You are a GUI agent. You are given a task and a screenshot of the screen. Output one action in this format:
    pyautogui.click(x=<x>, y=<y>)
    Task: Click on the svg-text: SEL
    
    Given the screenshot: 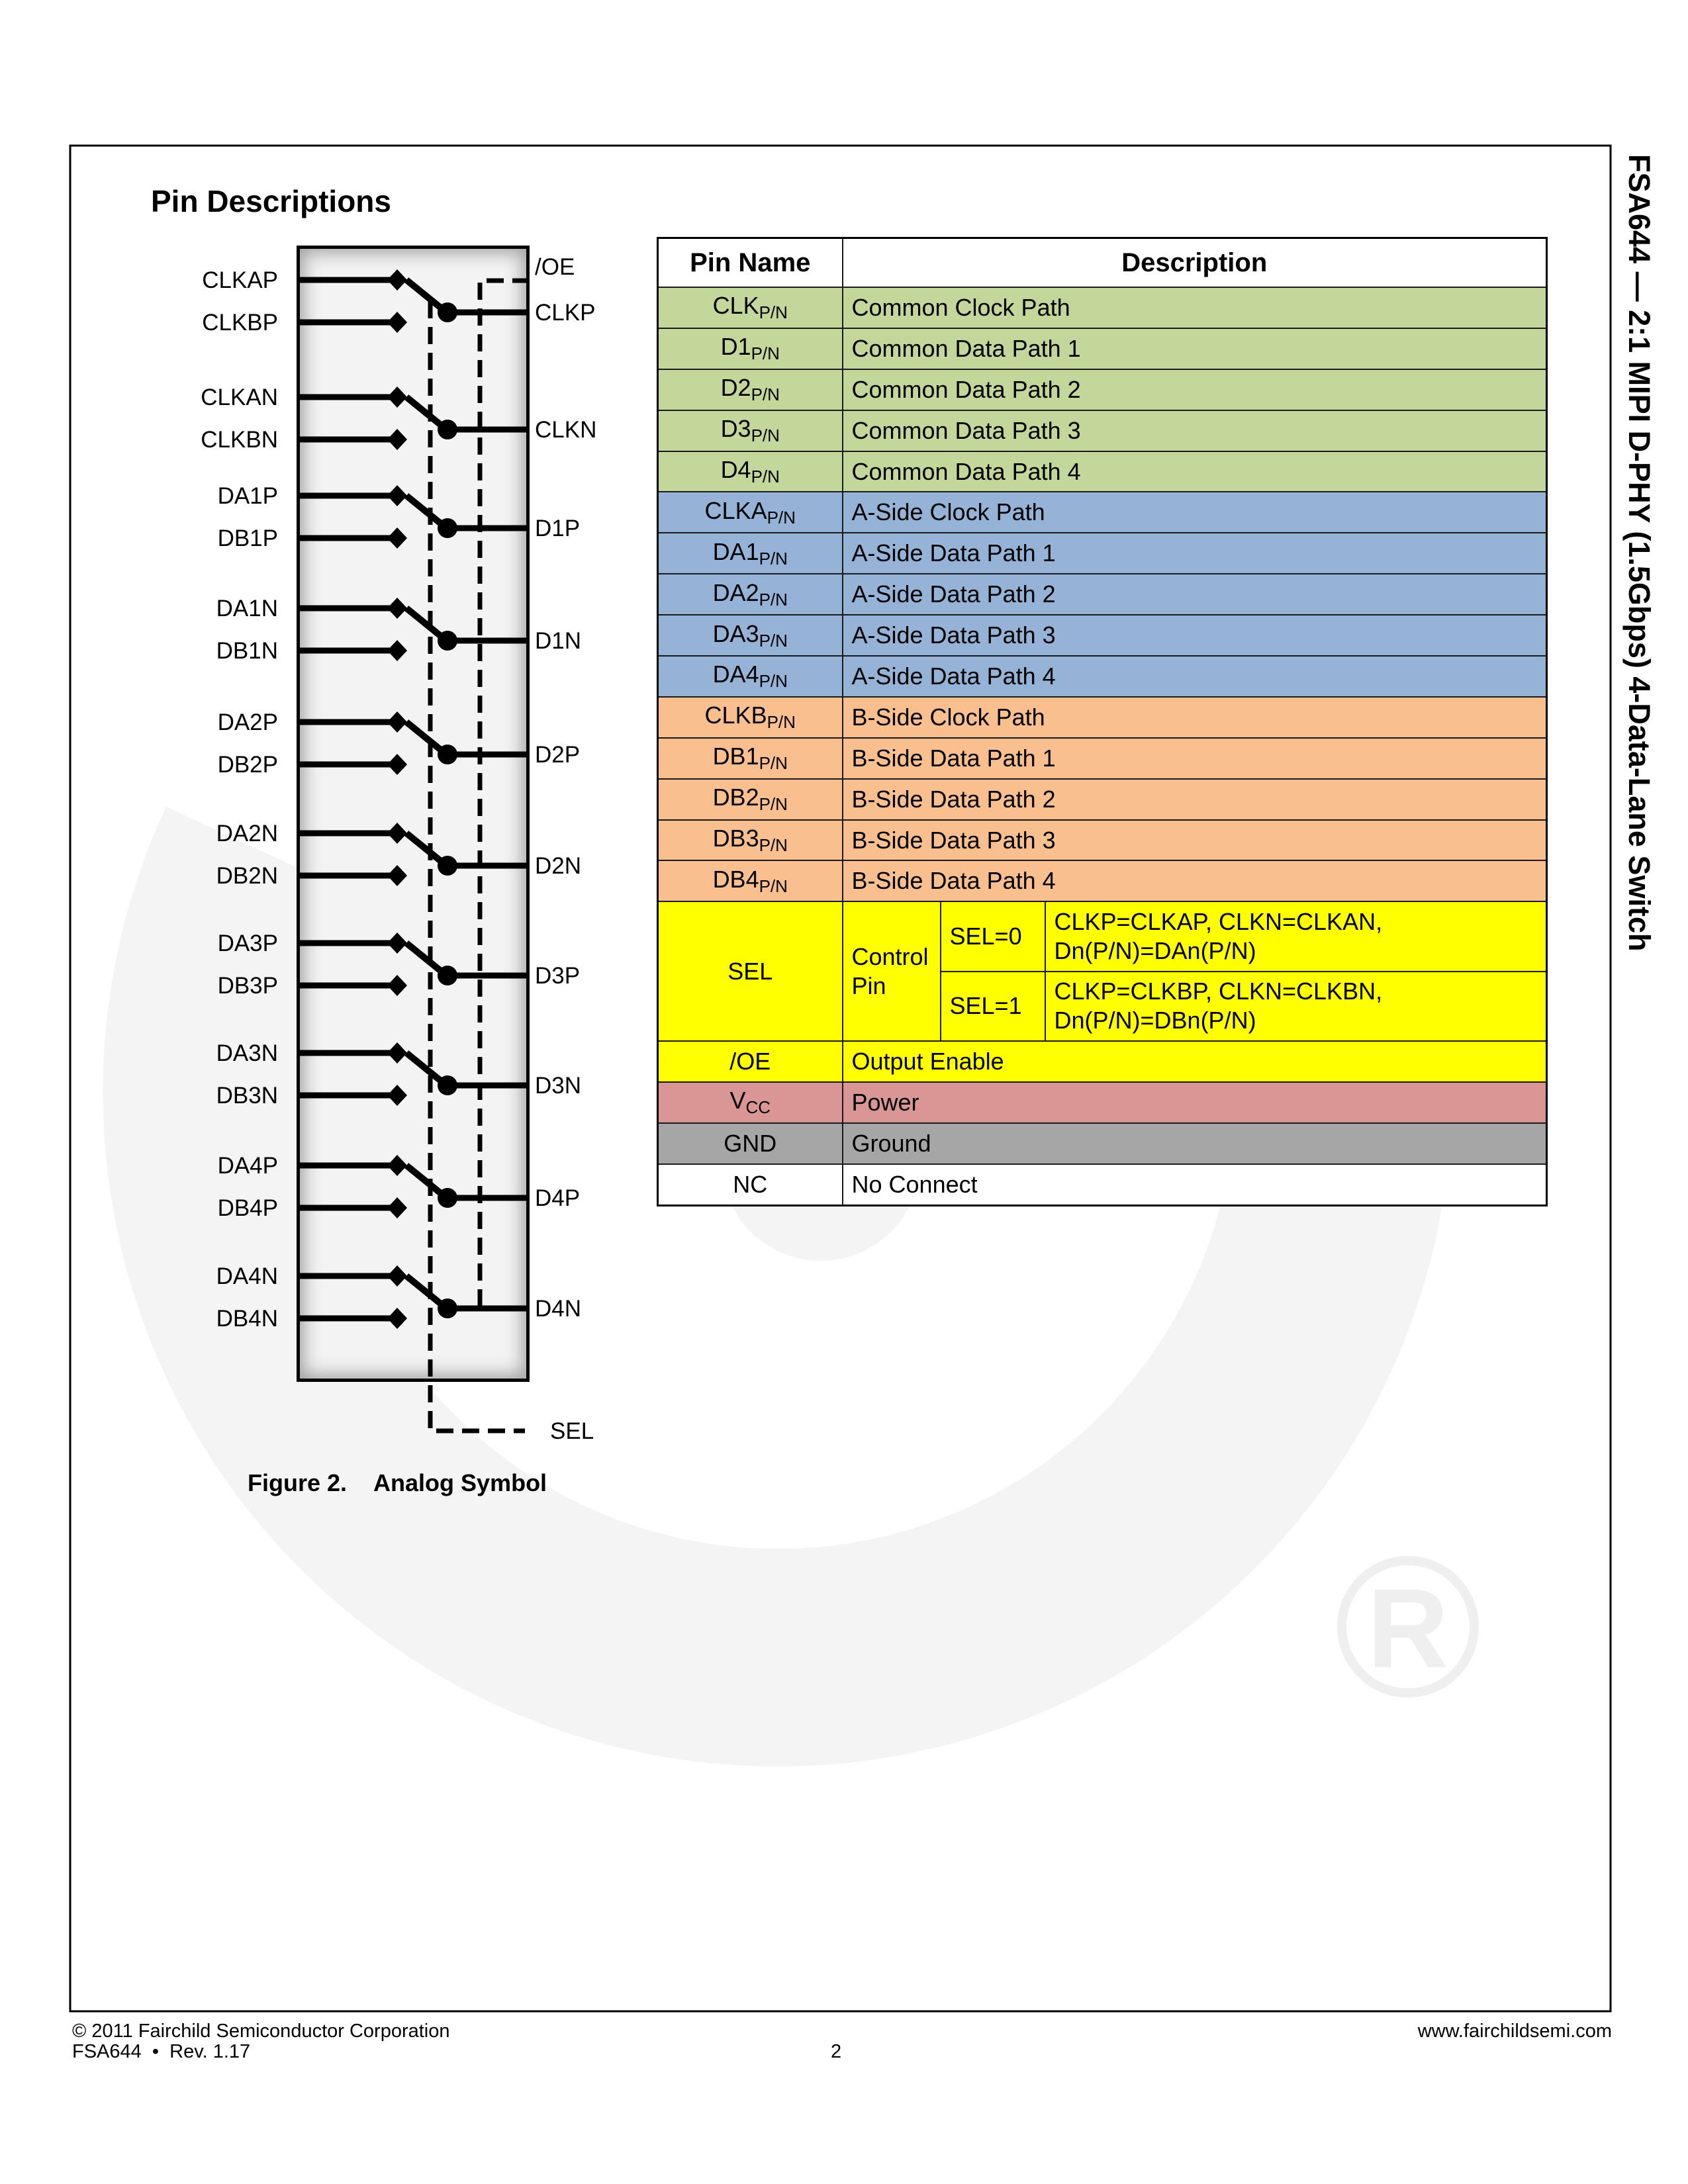 What is the action you would take?
    pyautogui.click(x=572, y=1431)
    